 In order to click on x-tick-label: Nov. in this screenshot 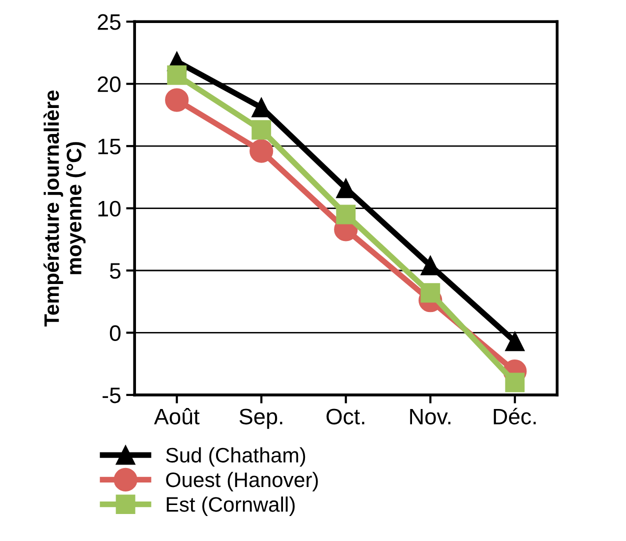, I will do `click(430, 416)`.